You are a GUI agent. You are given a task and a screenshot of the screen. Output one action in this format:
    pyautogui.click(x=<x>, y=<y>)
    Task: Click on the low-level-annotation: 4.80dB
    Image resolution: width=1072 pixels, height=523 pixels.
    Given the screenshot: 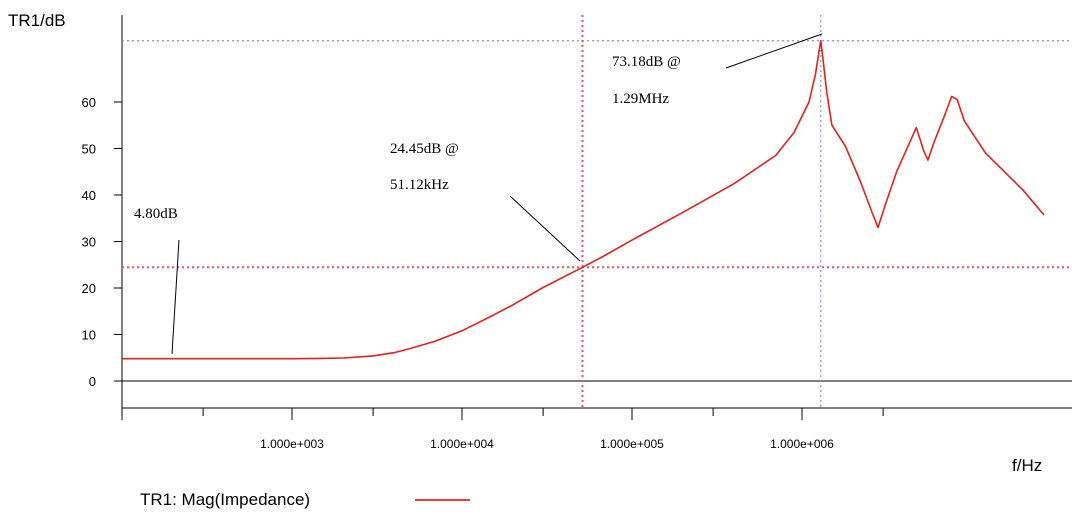 What is the action you would take?
    pyautogui.click(x=156, y=214)
    